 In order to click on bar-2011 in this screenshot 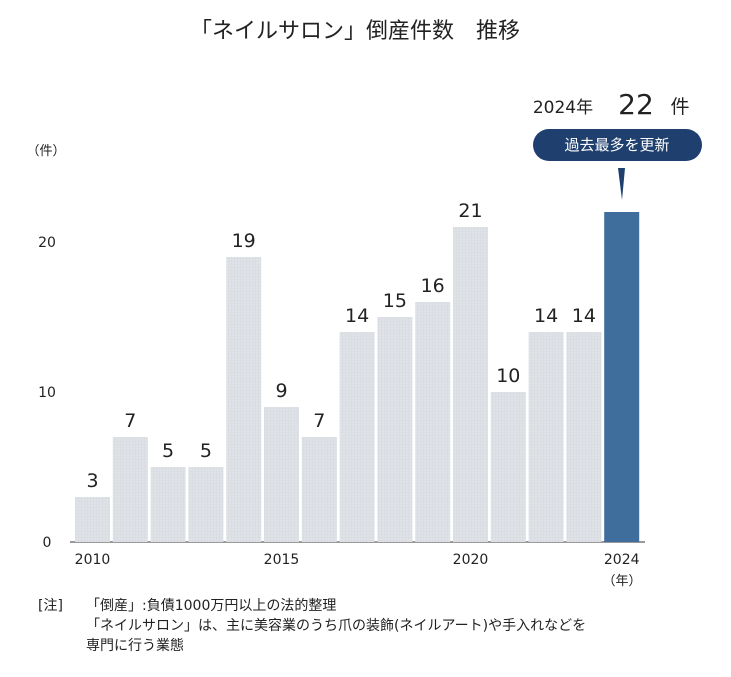, I will do `click(130, 489)`.